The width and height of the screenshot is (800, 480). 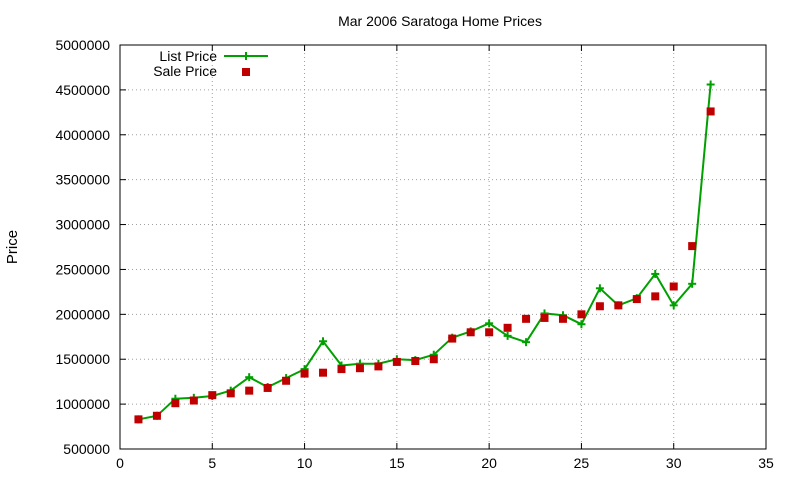 I want to click on x-tick-label: 15, so click(x=397, y=463).